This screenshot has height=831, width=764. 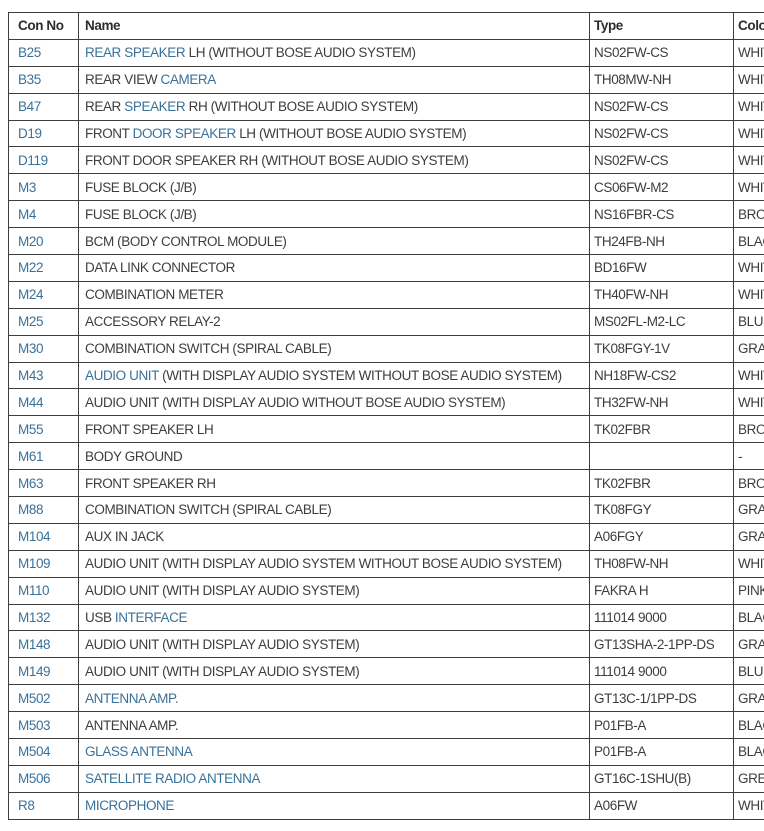 What do you see at coordinates (43, 241) in the screenshot?
I see `connector-number-link: M20` at bounding box center [43, 241].